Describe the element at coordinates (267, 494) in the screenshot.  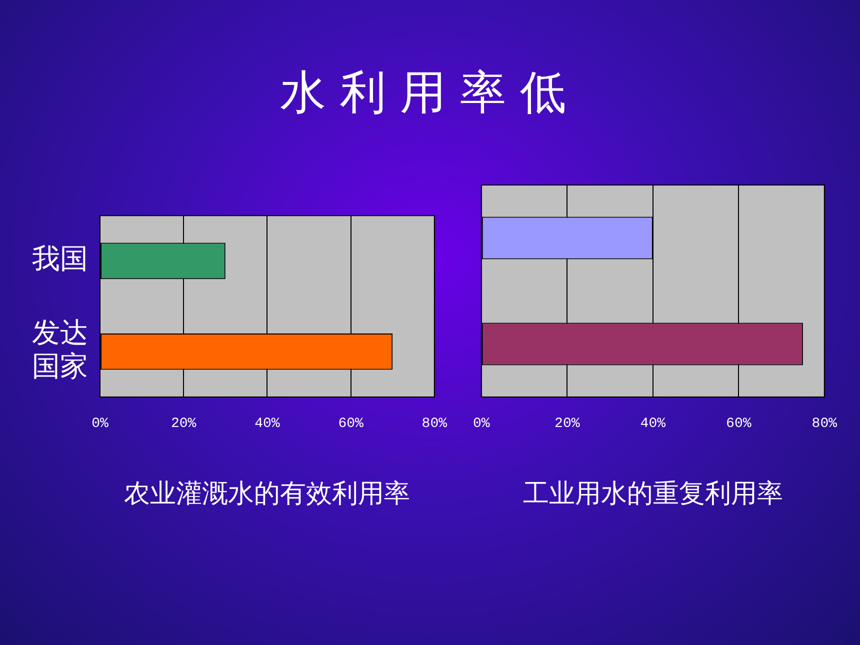
I see `x-axis-title: 农业灌溉水的有效利用率` at that location.